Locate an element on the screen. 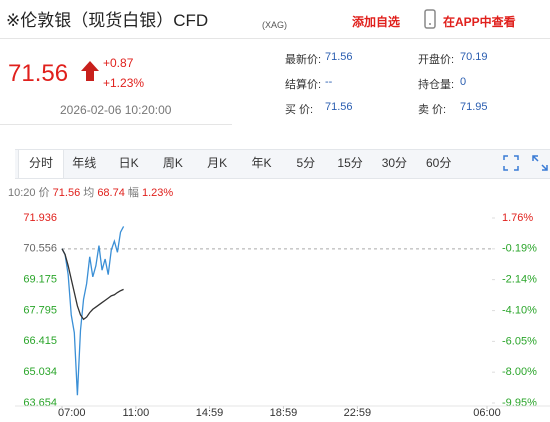 Image resolution: width=550 pixels, height=422 pixels. title: ※伦敦银（现货白银）CFD is located at coordinates (107, 20).